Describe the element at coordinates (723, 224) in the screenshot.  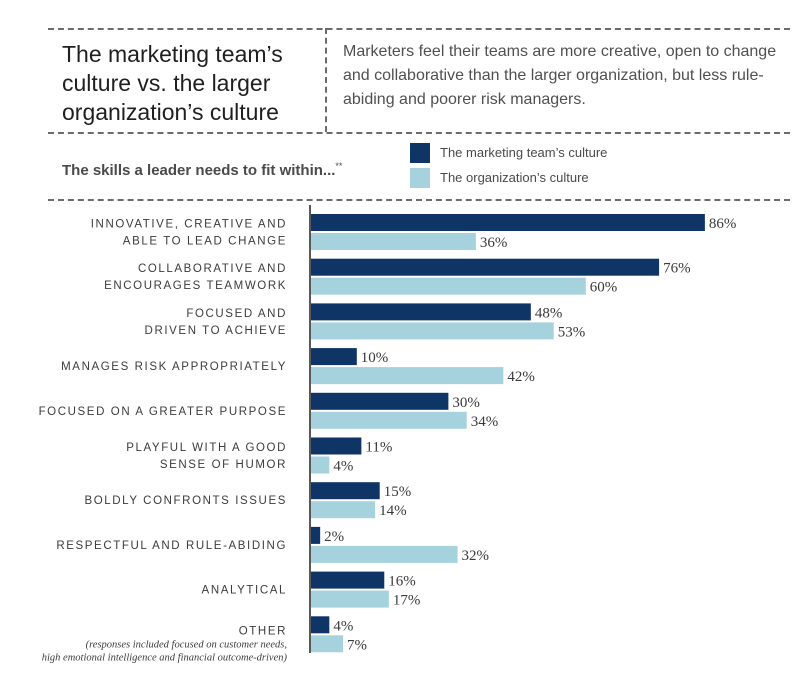
I see `value-label-marketing: 86%` at that location.